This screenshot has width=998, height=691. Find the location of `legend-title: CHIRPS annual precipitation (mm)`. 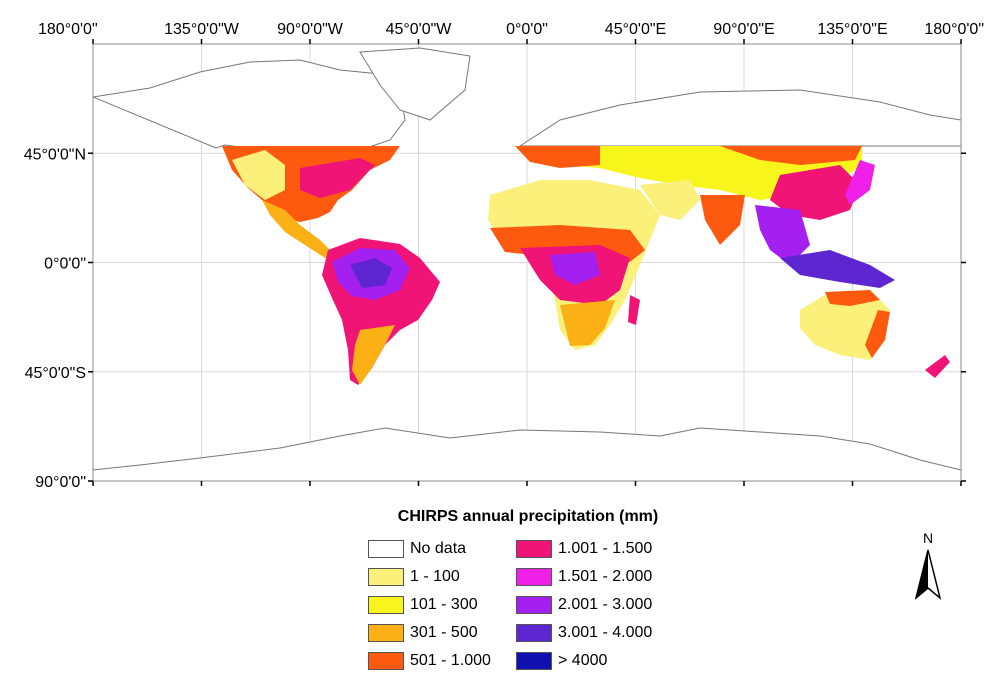

legend-title: CHIRPS annual precipitation (mm) is located at coordinates (528, 516).